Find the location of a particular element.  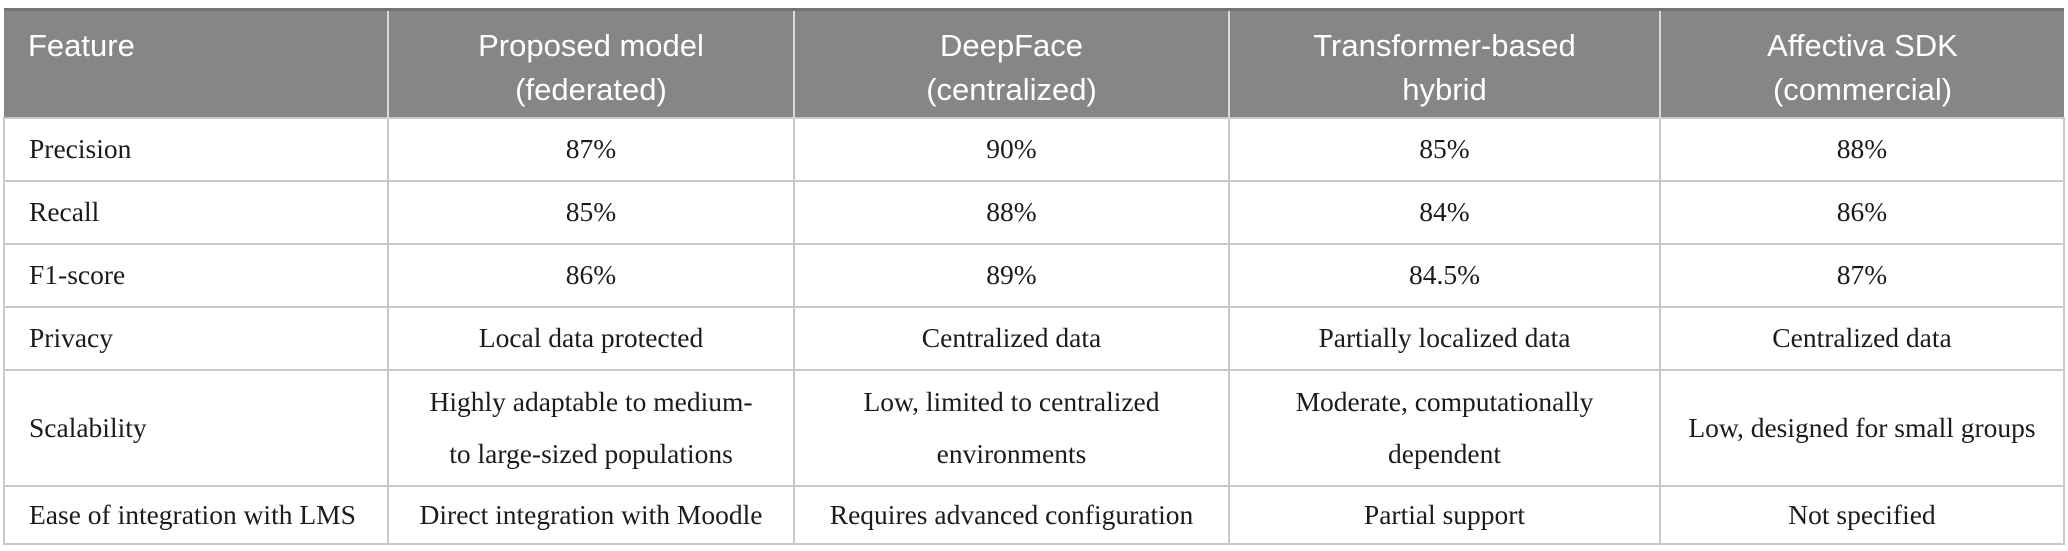

table-cell: Low, designed for small groups is located at coordinates (1862, 428).